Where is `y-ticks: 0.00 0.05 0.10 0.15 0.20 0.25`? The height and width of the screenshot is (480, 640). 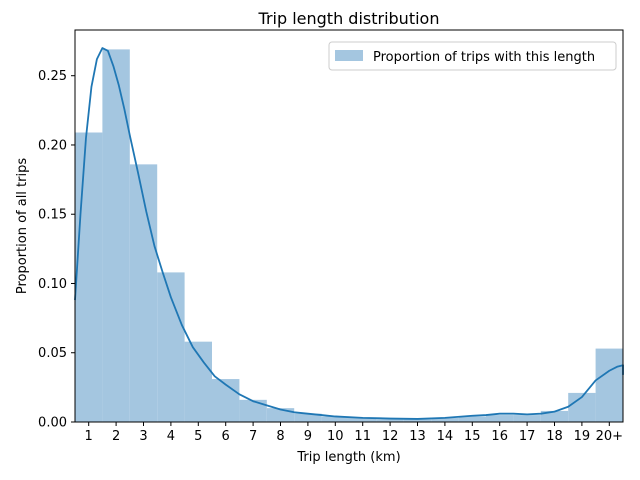
y-ticks: 0.00 0.05 0.10 0.15 0.20 0.25 is located at coordinates (56, 250).